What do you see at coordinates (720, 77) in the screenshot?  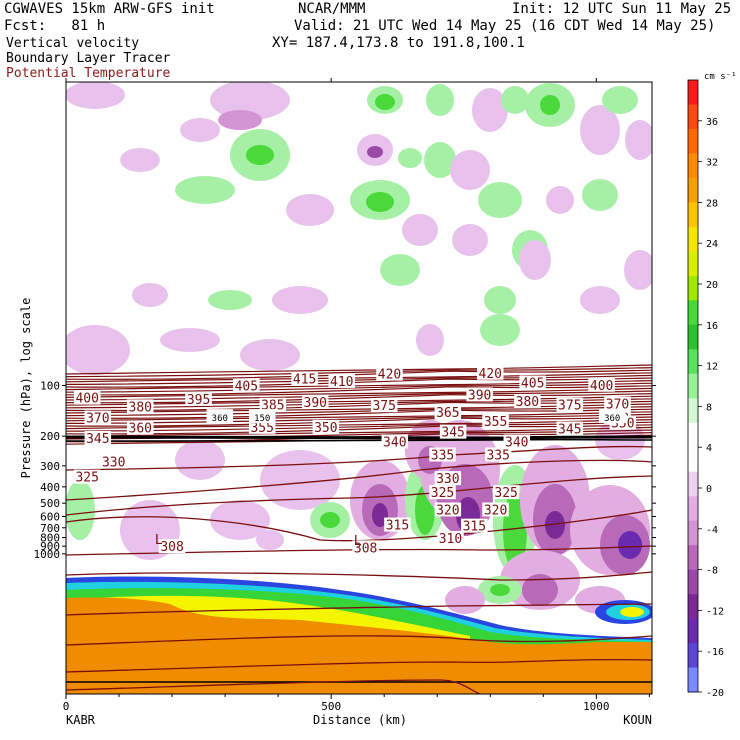 I see `colorbar-unit: cm s⁻¹` at bounding box center [720, 77].